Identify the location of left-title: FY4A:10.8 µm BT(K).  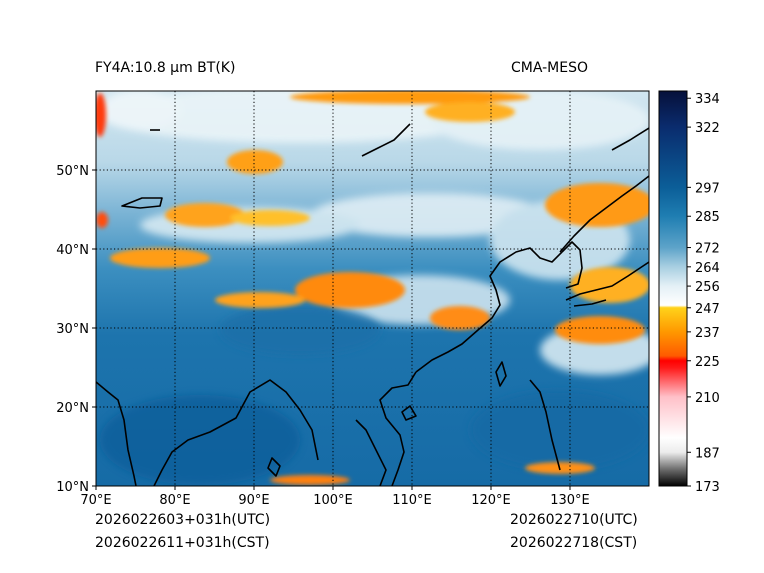
(165, 68).